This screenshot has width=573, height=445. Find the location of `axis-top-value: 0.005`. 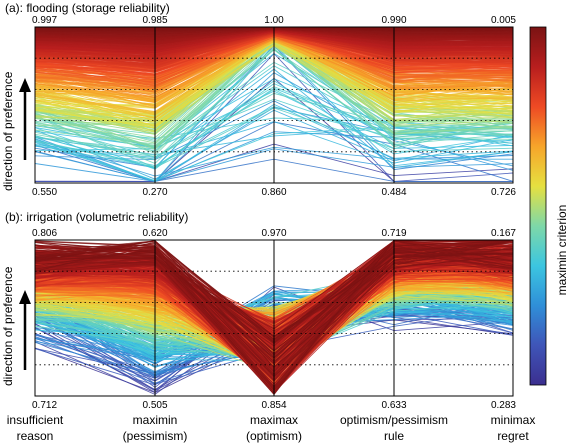

axis-top-value: 0.005 is located at coordinates (503, 20).